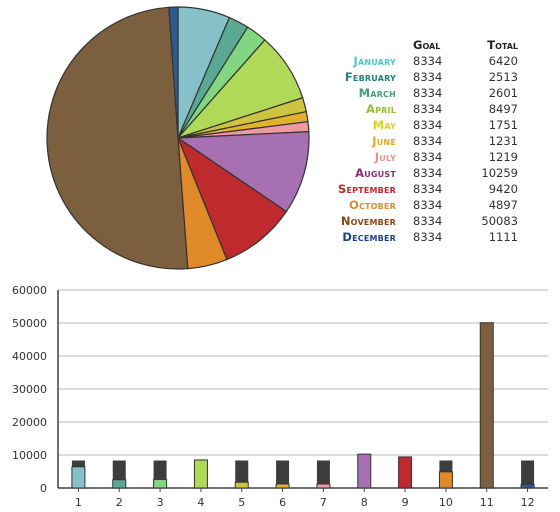  I want to click on y-tick-label: 40000, so click(29, 356).